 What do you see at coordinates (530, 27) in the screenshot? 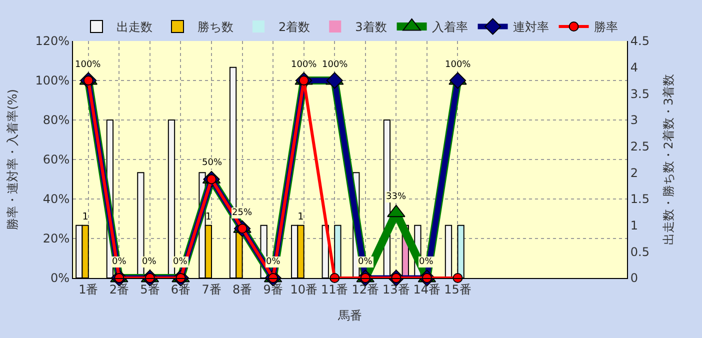
I see `legend-label: 連対率` at bounding box center [530, 27].